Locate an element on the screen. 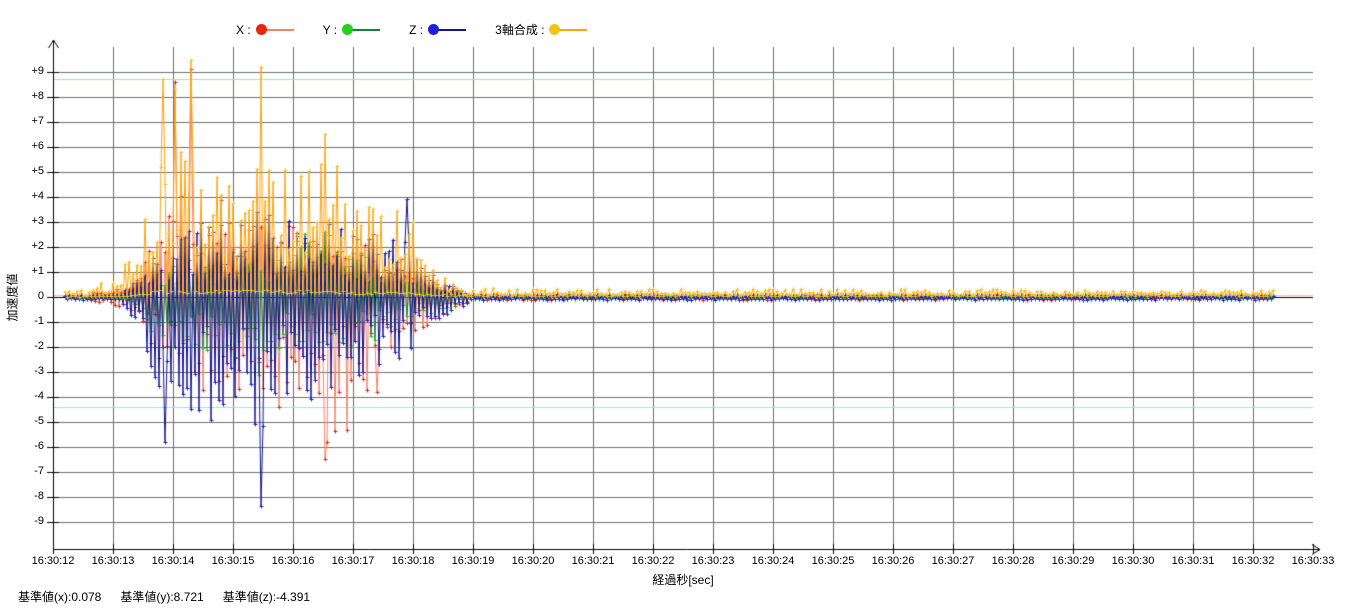  legend-item-Y: Y : is located at coordinates (351, 29).